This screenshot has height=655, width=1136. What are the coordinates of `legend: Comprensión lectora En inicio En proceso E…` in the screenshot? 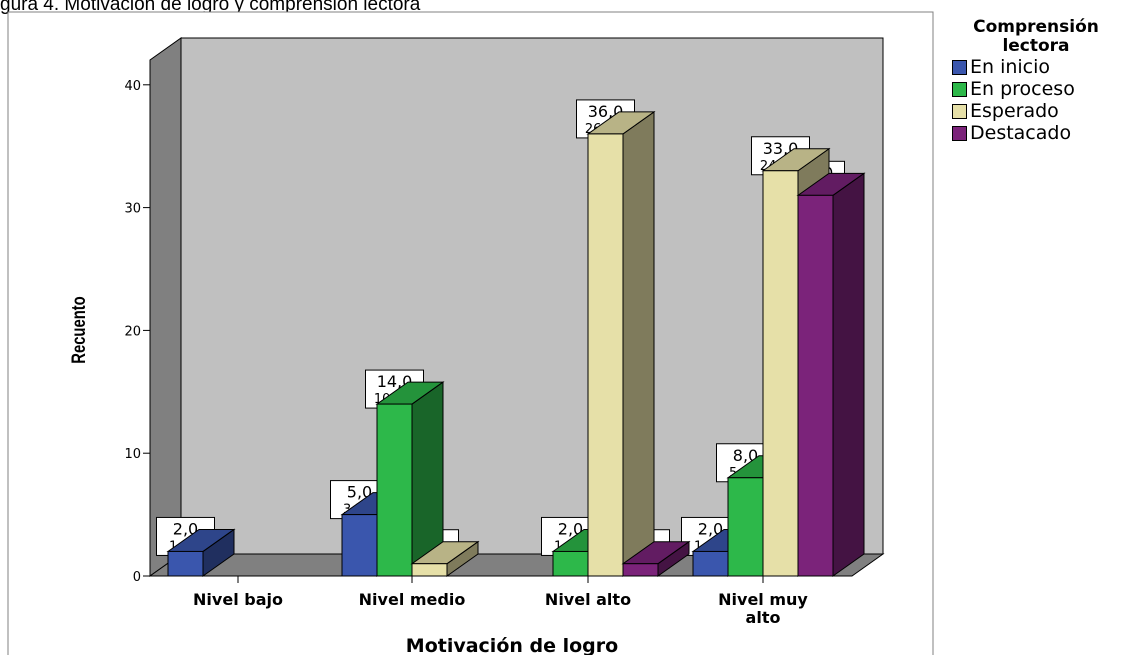 It's located at (1036, 81).